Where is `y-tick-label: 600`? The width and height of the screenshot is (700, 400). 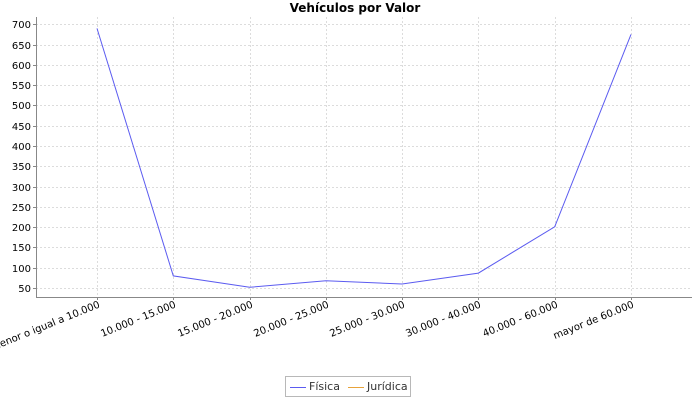 y-tick-label: 600 is located at coordinates (21, 66).